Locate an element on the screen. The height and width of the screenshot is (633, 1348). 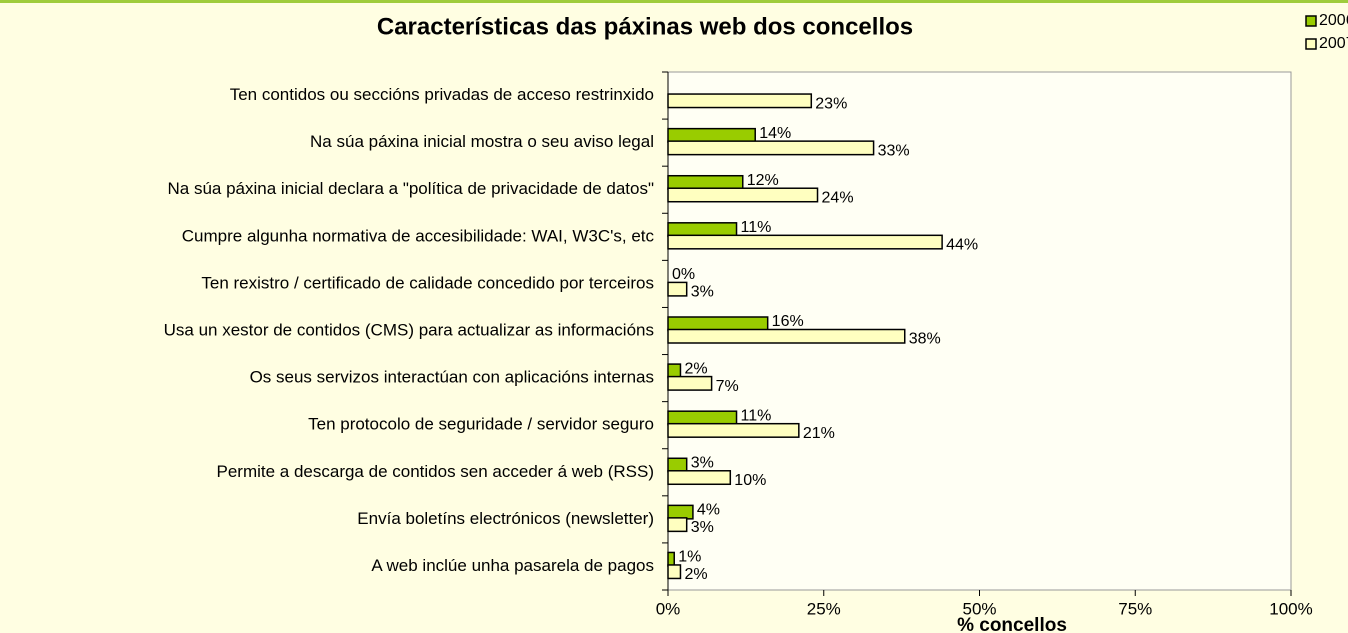
x-axis-label: % concellos is located at coordinates (1012, 624).